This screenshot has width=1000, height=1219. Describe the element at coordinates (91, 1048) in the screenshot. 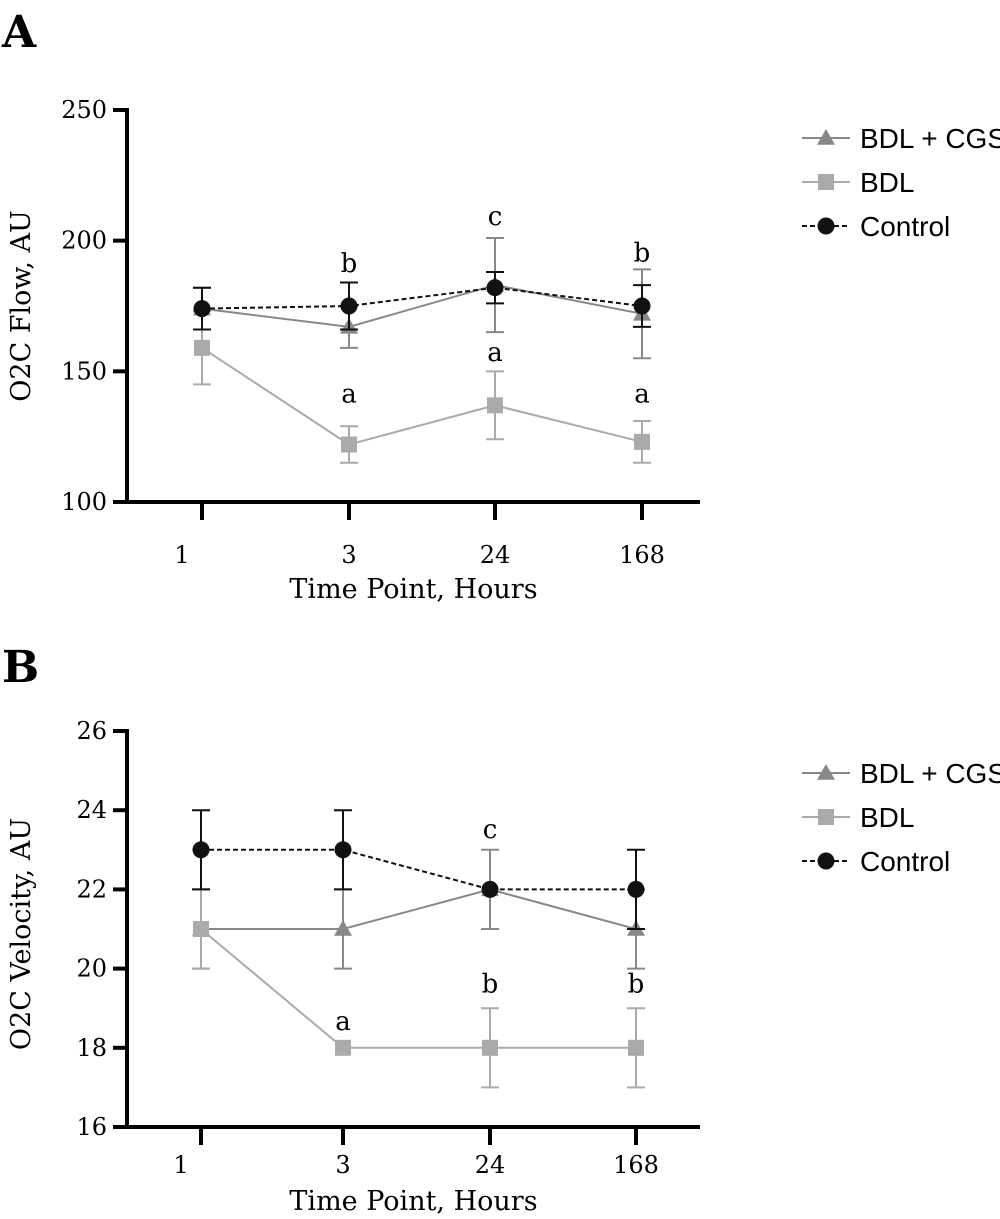

I see `y-tick-label: 18` at that location.